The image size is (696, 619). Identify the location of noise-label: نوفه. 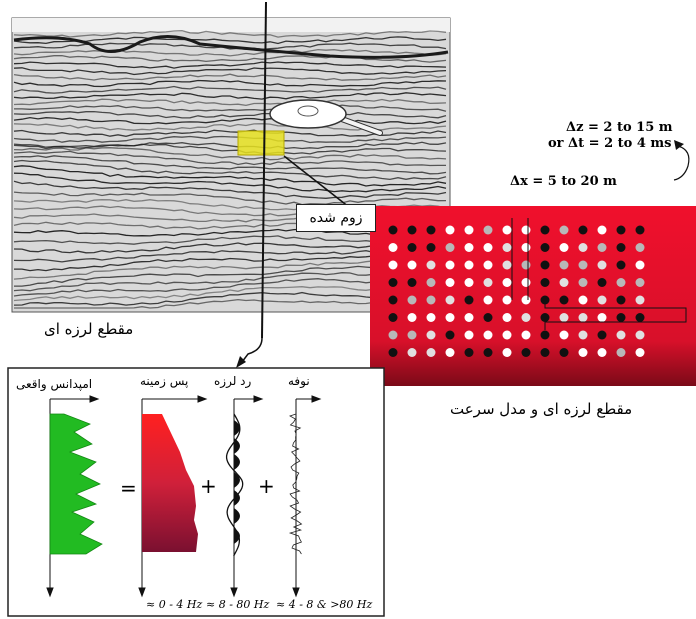
(299, 381).